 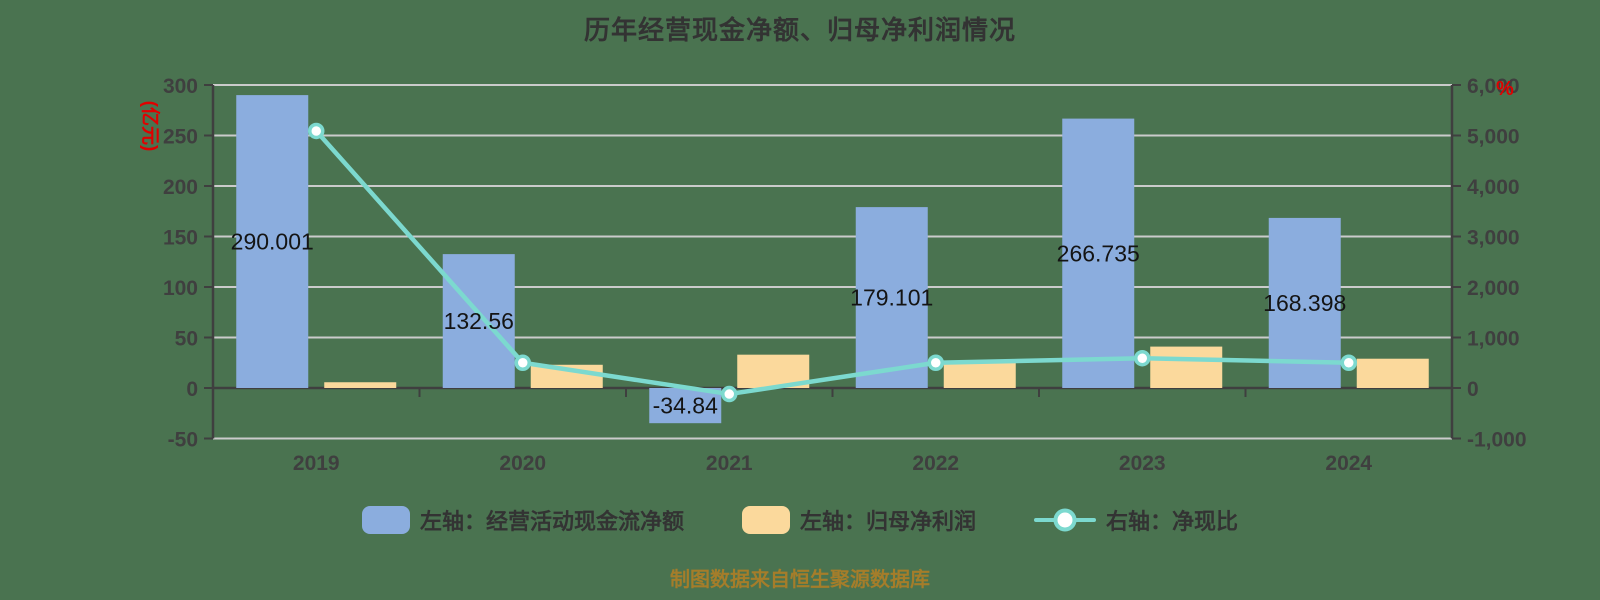 What do you see at coordinates (799, 30) in the screenshot?
I see `chart-title: 历年经营现金净额、归母净利润情况` at bounding box center [799, 30].